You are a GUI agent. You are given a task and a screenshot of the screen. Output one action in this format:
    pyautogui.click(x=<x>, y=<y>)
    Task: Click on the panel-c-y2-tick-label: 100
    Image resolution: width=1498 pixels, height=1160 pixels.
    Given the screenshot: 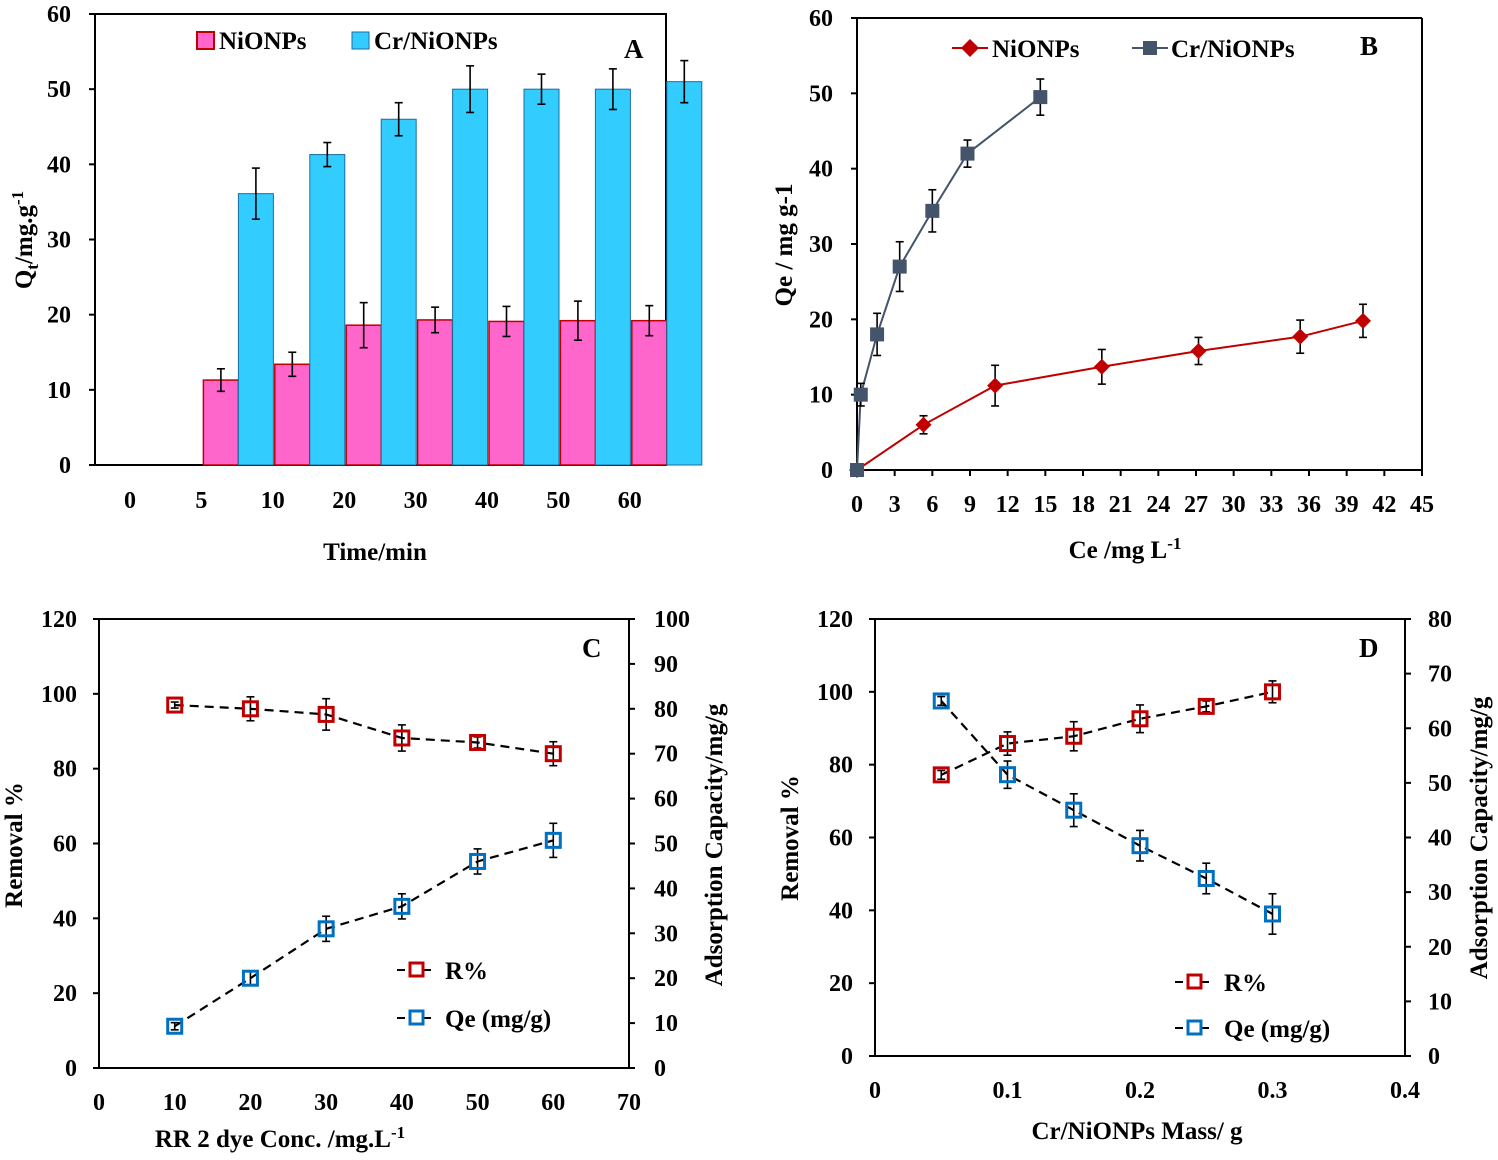 What is the action you would take?
    pyautogui.click(x=672, y=620)
    